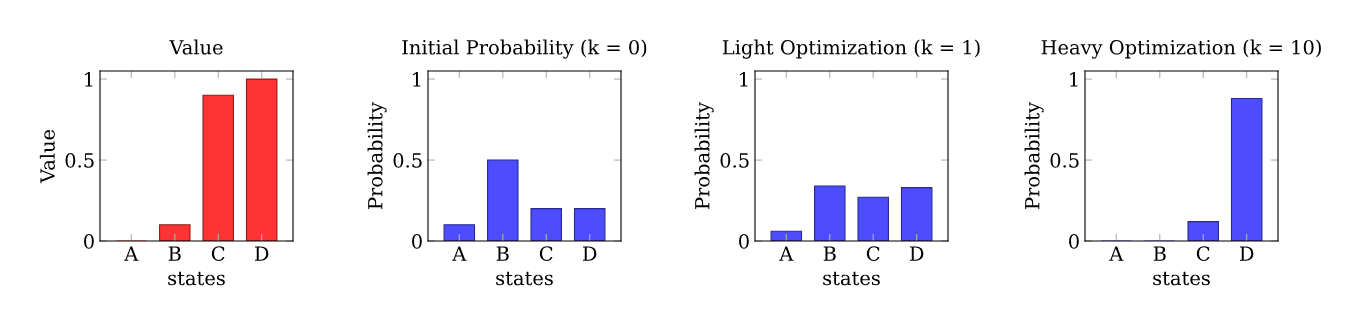  I want to click on y-axis-title: Value, so click(47, 156).